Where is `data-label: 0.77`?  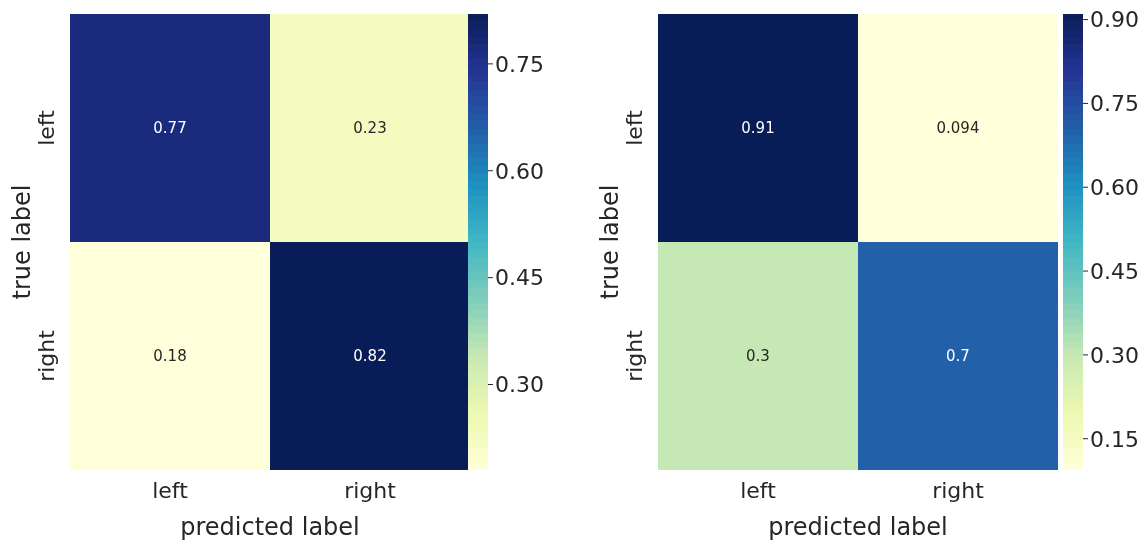
data-label: 0.77 is located at coordinates (170, 128).